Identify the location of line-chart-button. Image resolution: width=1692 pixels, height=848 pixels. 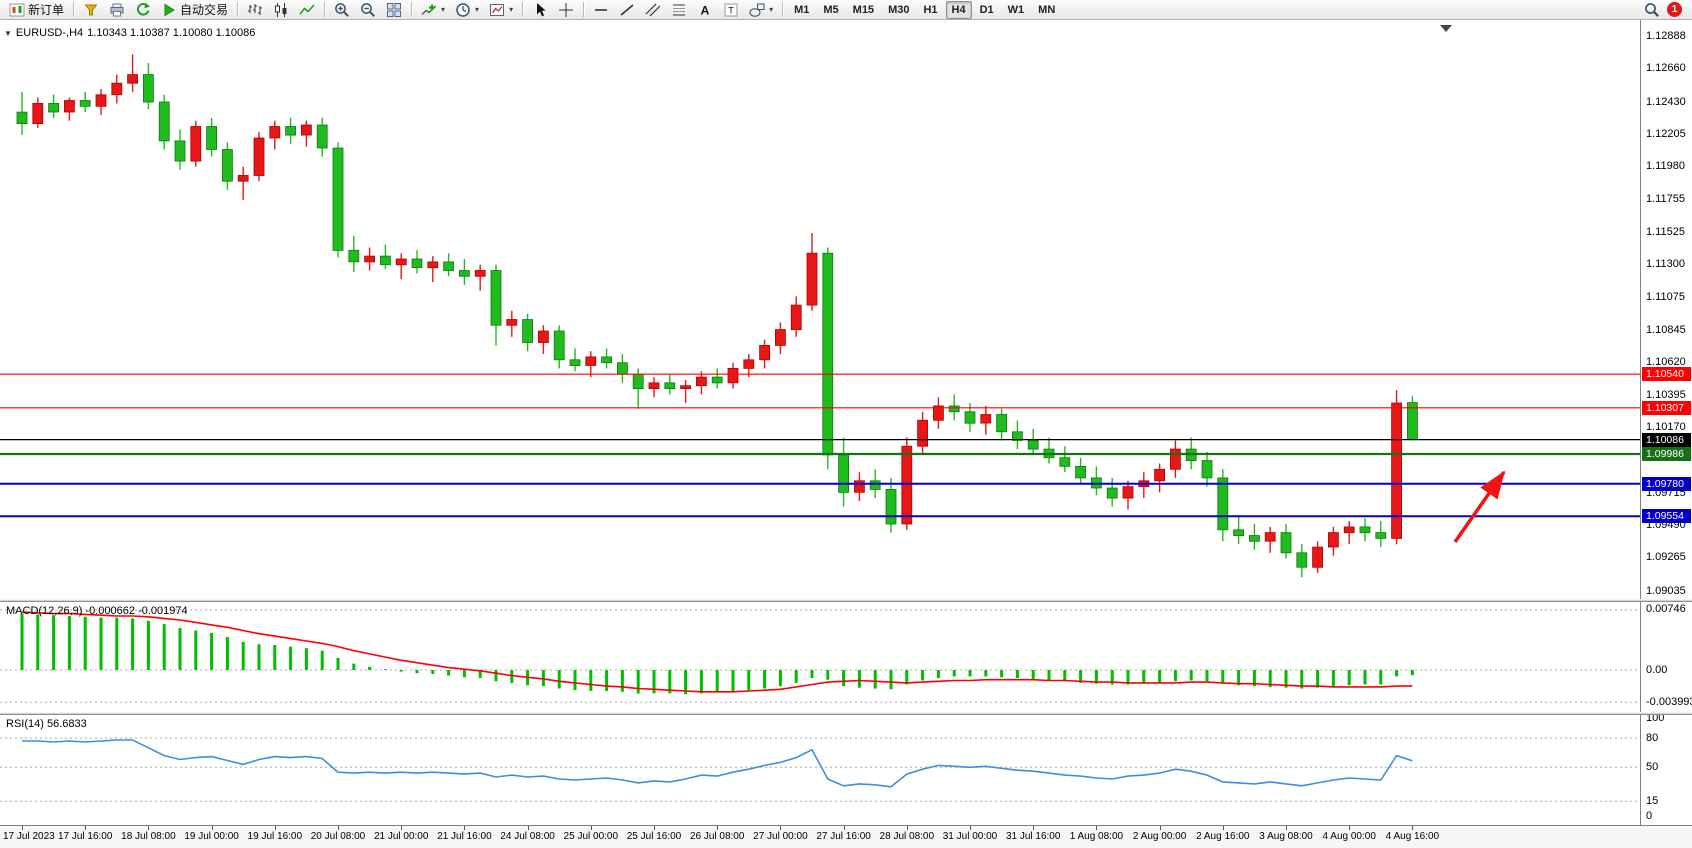
(307, 10).